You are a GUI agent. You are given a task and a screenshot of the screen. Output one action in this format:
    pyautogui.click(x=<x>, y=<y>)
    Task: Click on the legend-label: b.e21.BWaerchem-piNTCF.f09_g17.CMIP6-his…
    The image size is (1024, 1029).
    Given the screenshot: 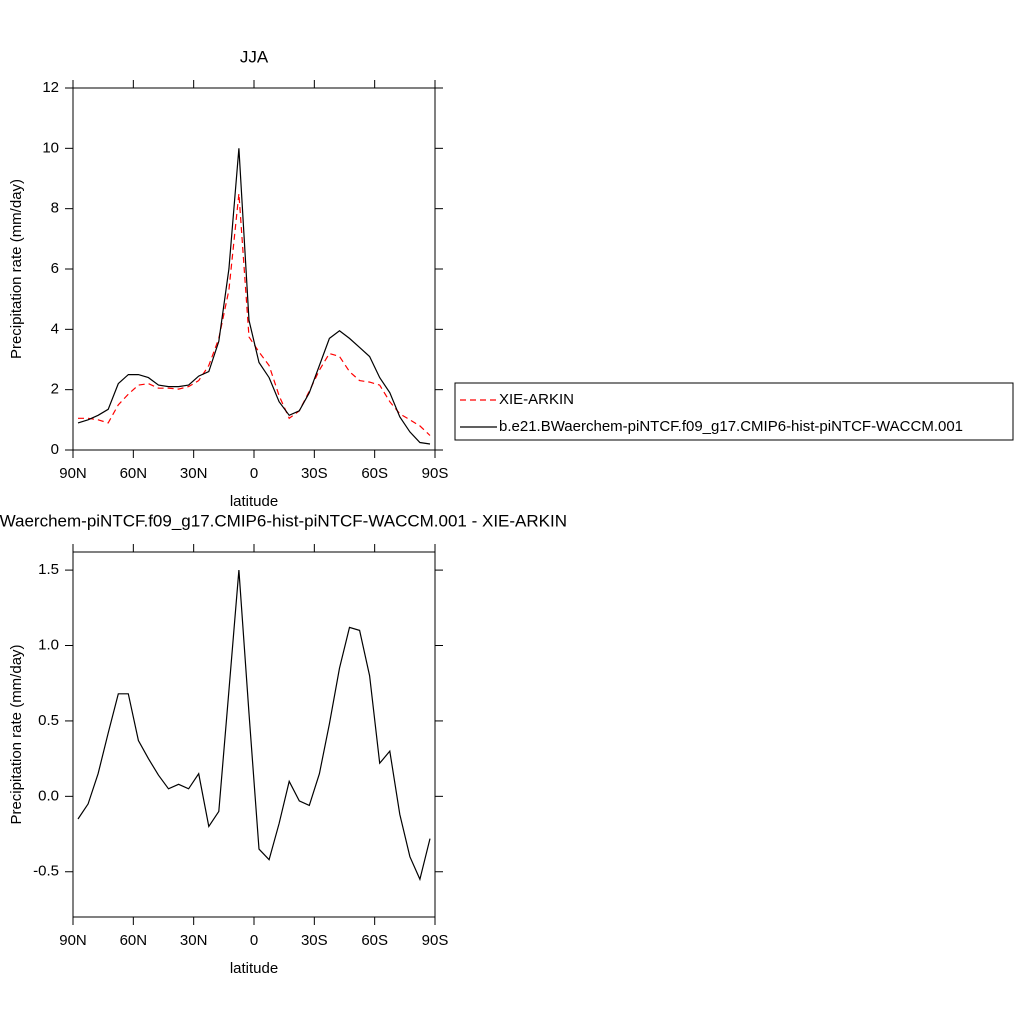 What is the action you would take?
    pyautogui.click(x=731, y=426)
    